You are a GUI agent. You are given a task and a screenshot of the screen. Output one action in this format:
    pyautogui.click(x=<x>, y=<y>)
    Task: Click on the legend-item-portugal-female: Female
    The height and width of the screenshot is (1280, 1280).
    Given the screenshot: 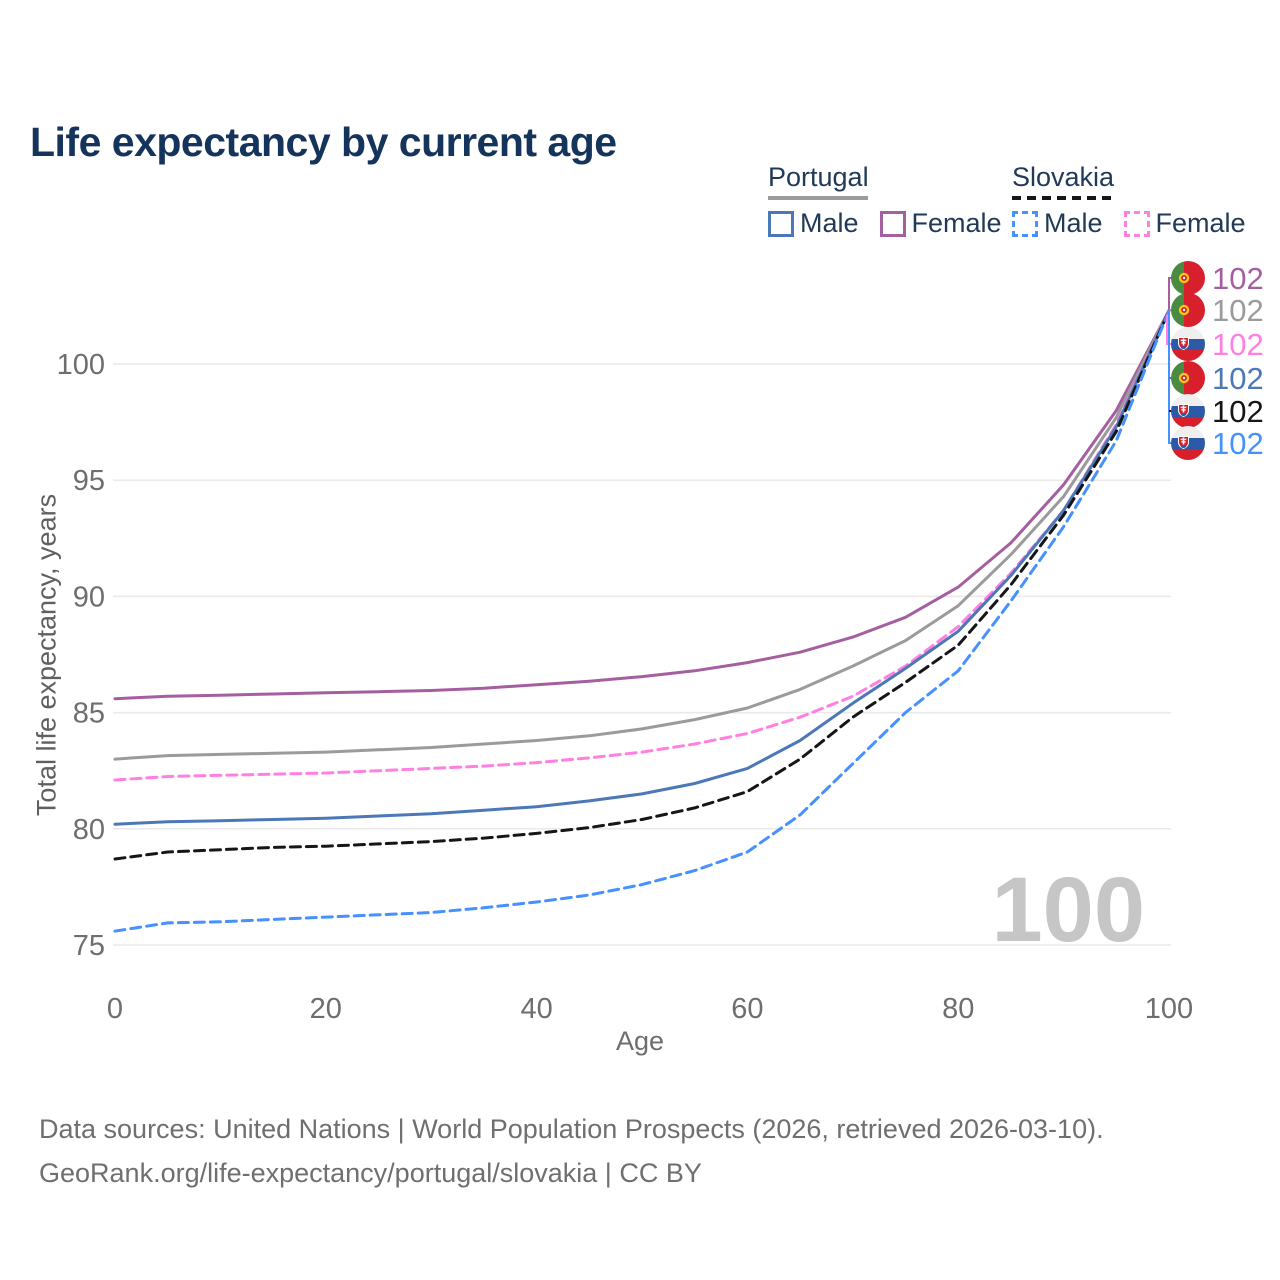 What is the action you would take?
    pyautogui.click(x=940, y=223)
    